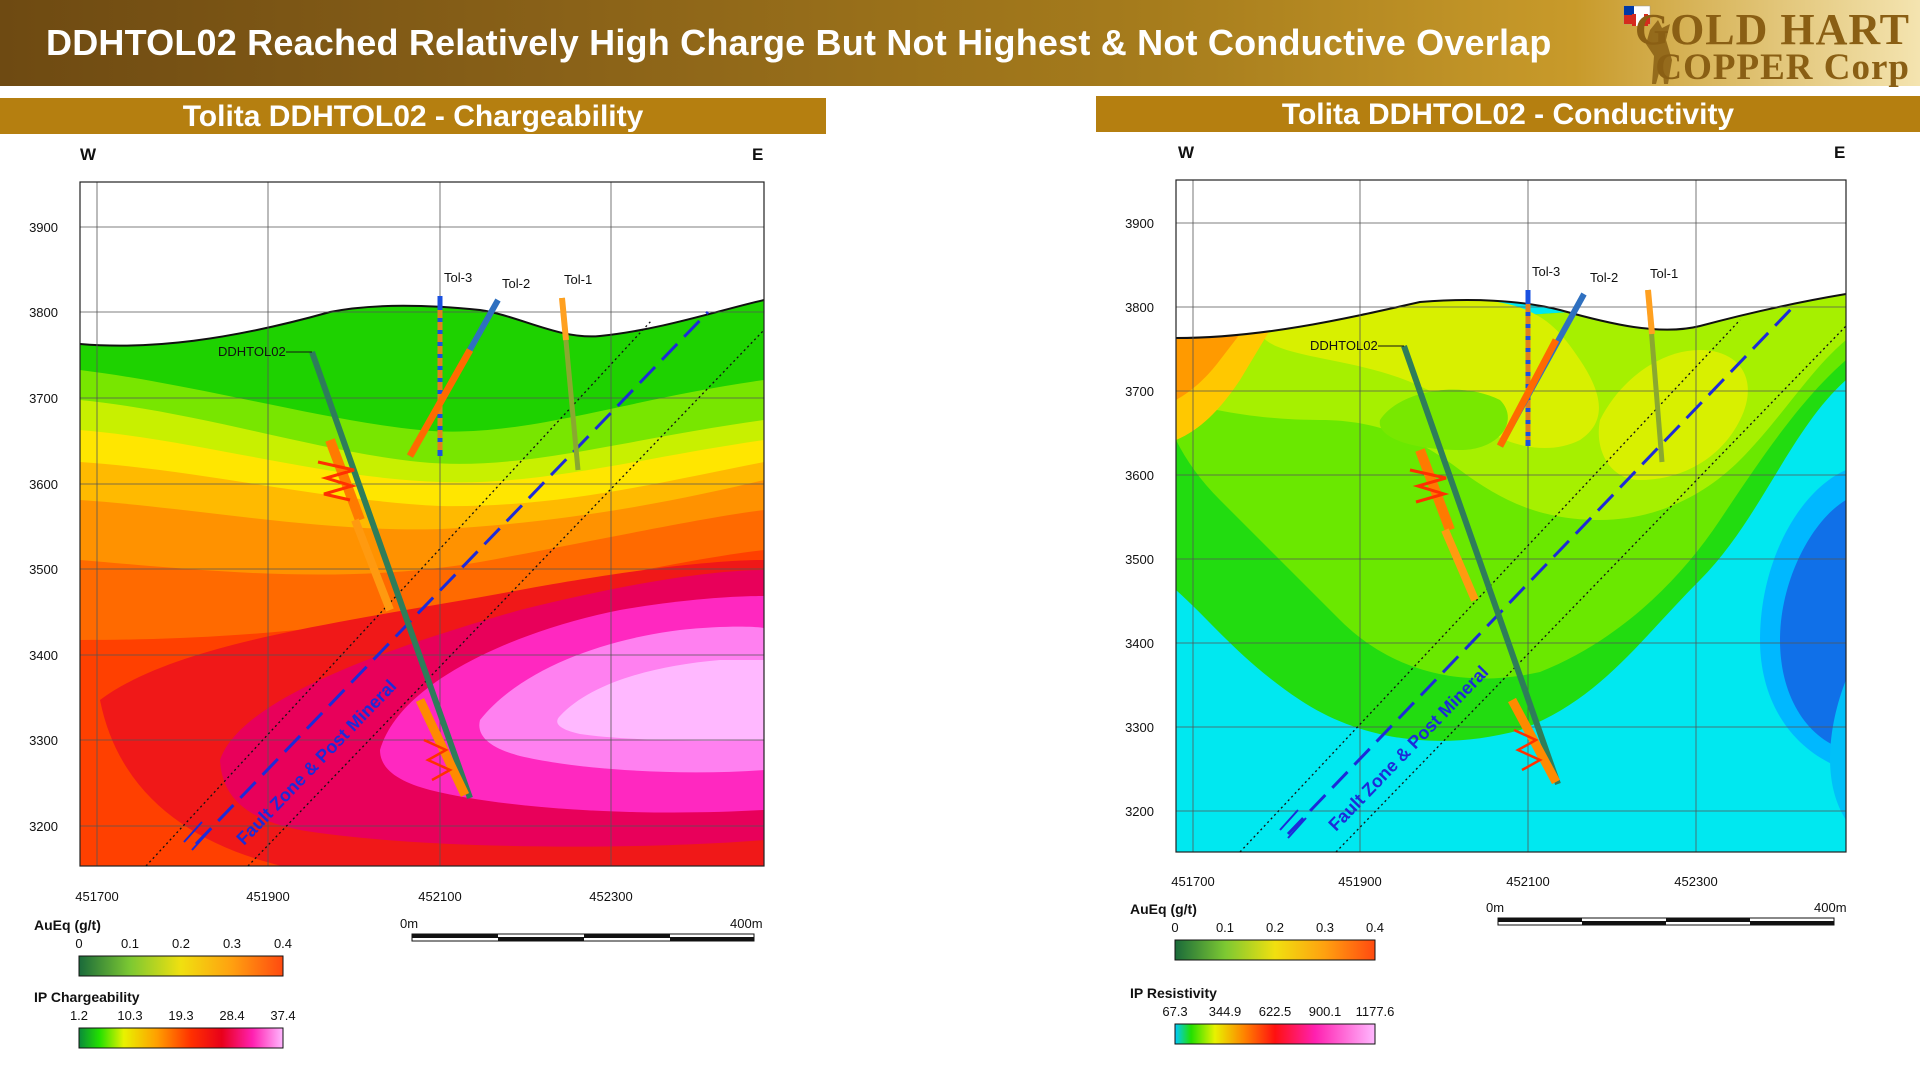 The width and height of the screenshot is (1920, 1080). What do you see at coordinates (1647, 44) in the screenshot?
I see `flag-deer-icon` at bounding box center [1647, 44].